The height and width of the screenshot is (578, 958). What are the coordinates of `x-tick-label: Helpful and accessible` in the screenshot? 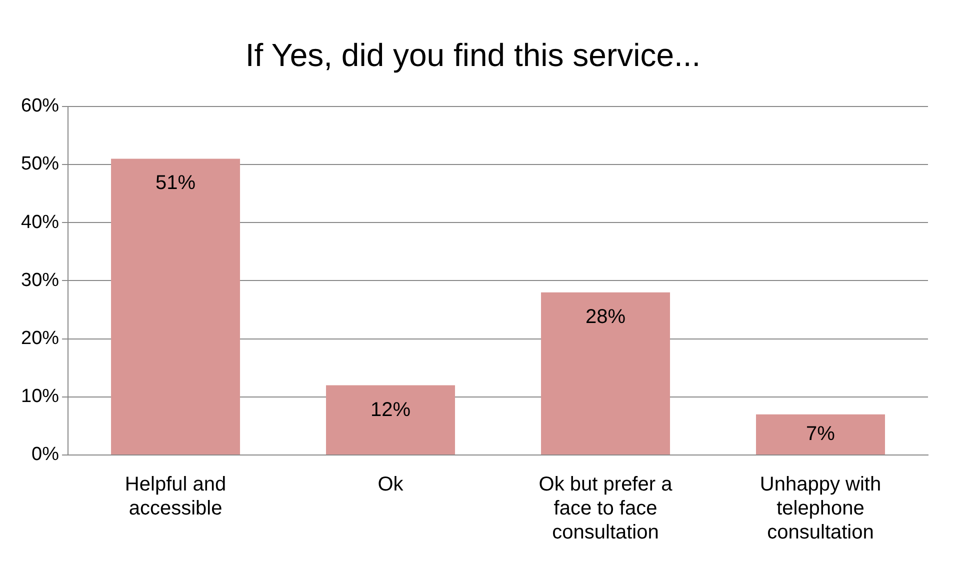 It's located at (175, 497).